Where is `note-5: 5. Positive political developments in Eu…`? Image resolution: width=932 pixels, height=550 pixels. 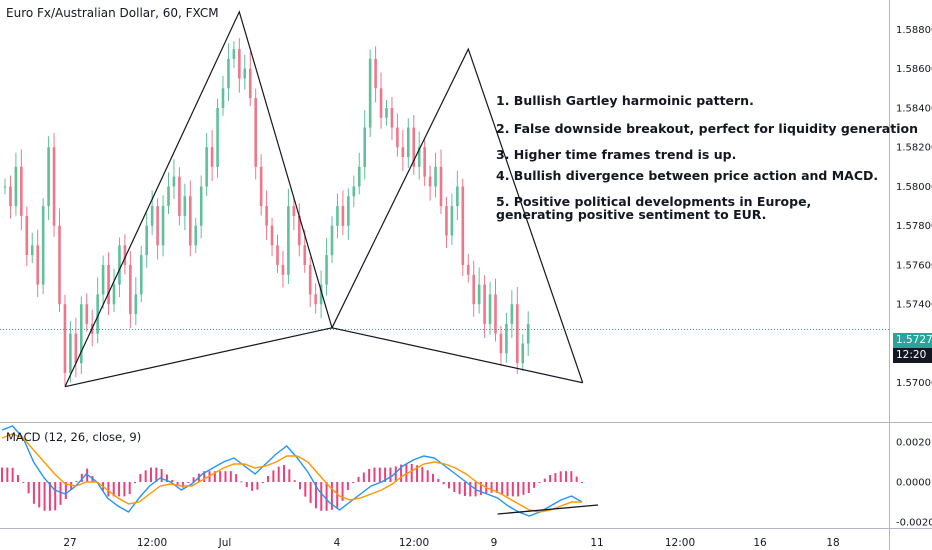 note-5: 5. Positive political developments in Eu… is located at coordinates (654, 208).